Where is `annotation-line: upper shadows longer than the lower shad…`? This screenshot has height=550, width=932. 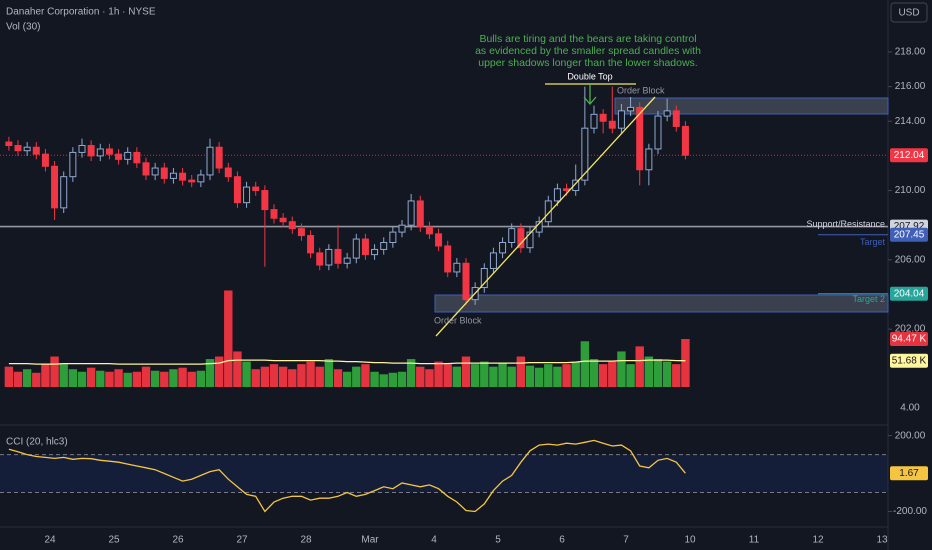
annotation-line: upper shadows longer than the lower shad… is located at coordinates (587, 63).